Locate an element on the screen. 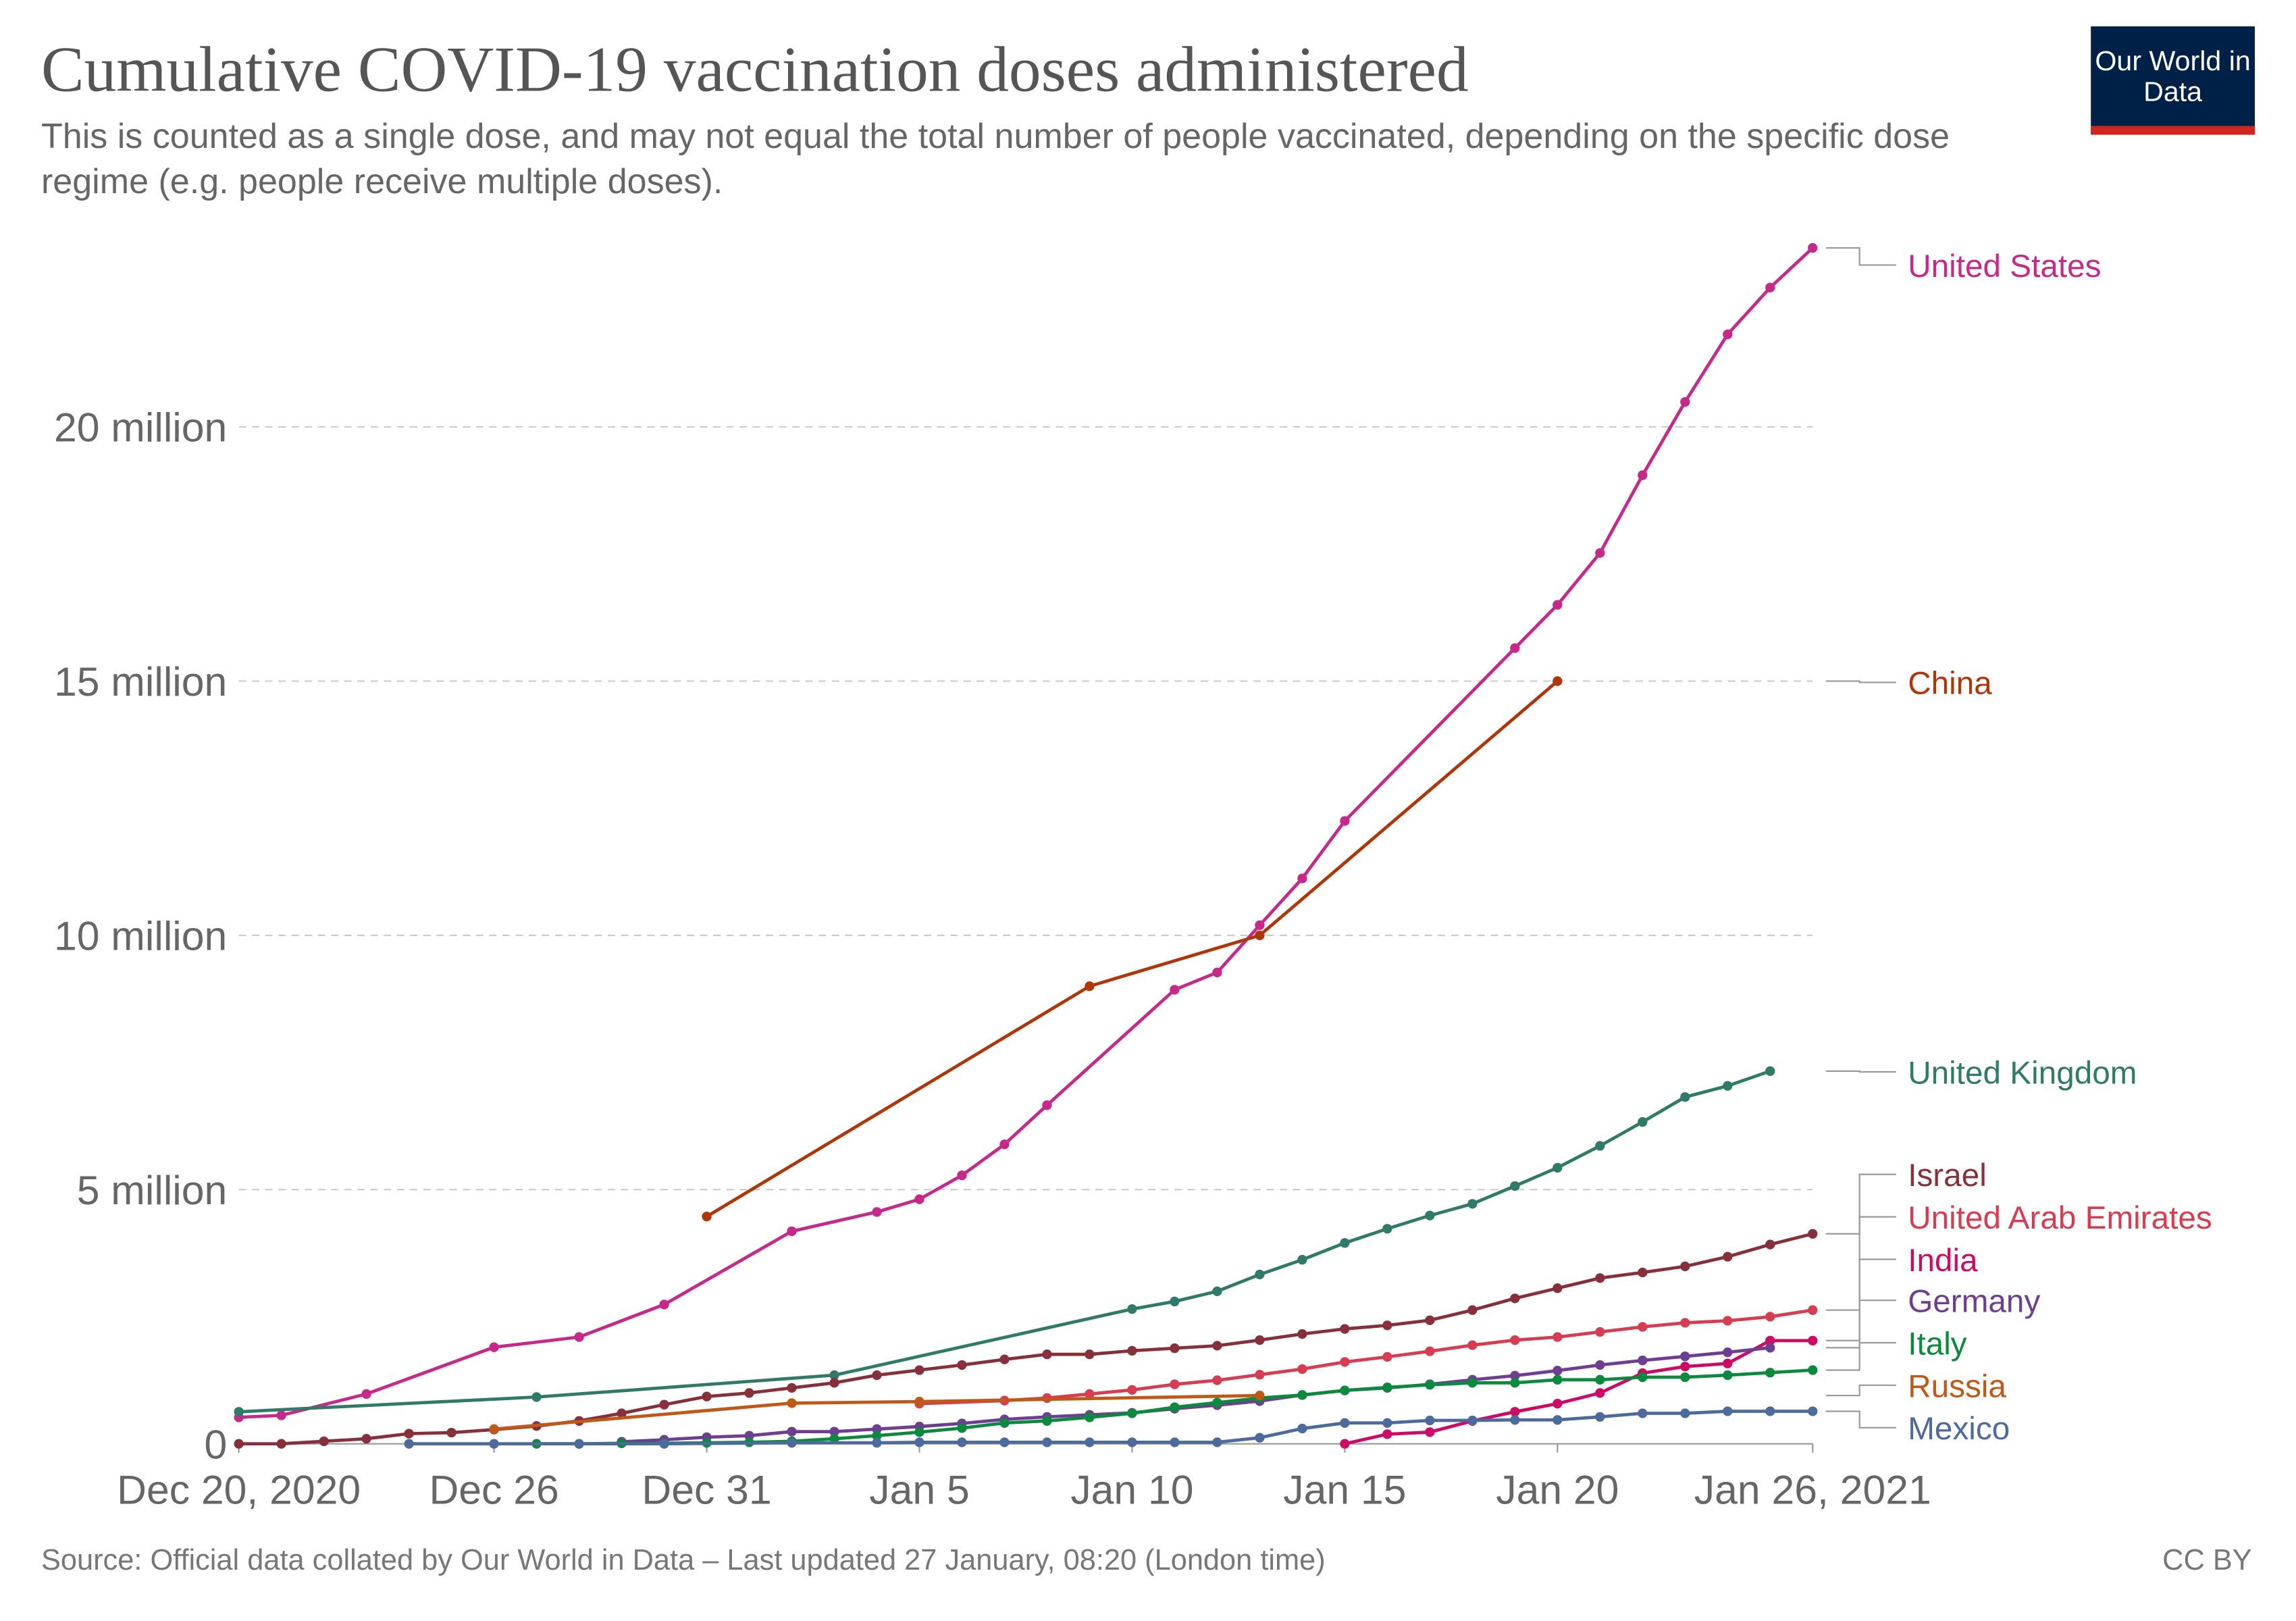  x-tick-label: Jan 20 is located at coordinates (1557, 1490).